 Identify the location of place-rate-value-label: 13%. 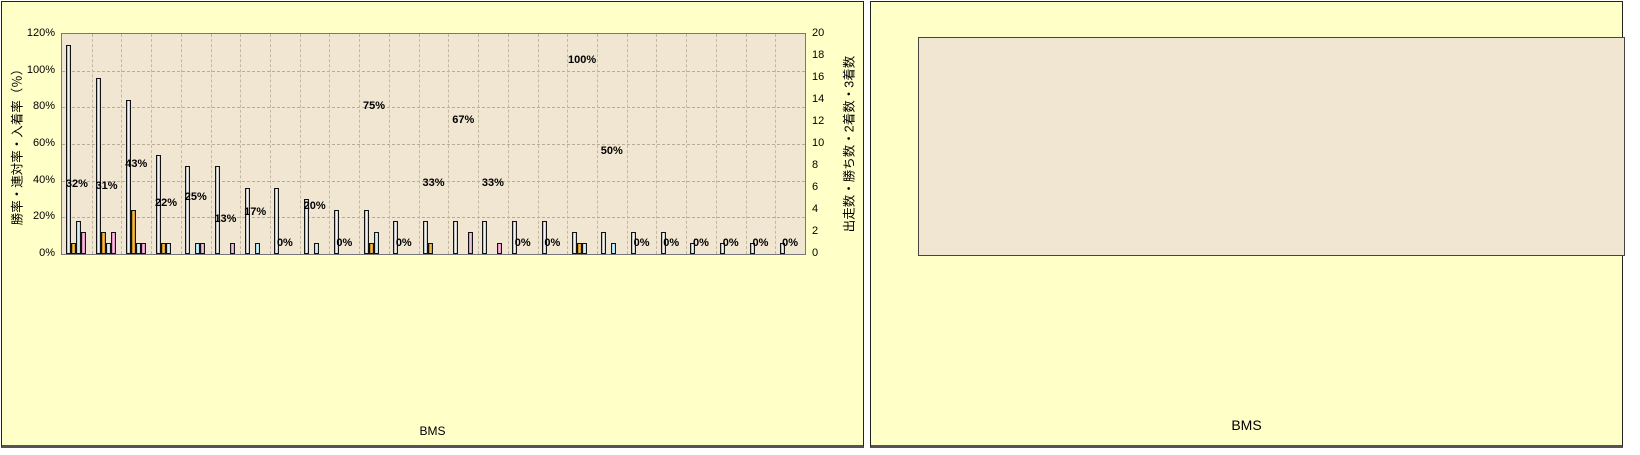
(225, 219).